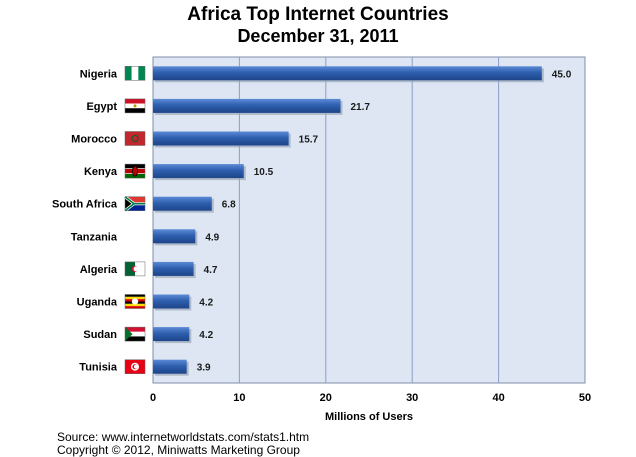 The image size is (636, 457). What do you see at coordinates (94, 237) in the screenshot?
I see `category-label: Tanzania` at bounding box center [94, 237].